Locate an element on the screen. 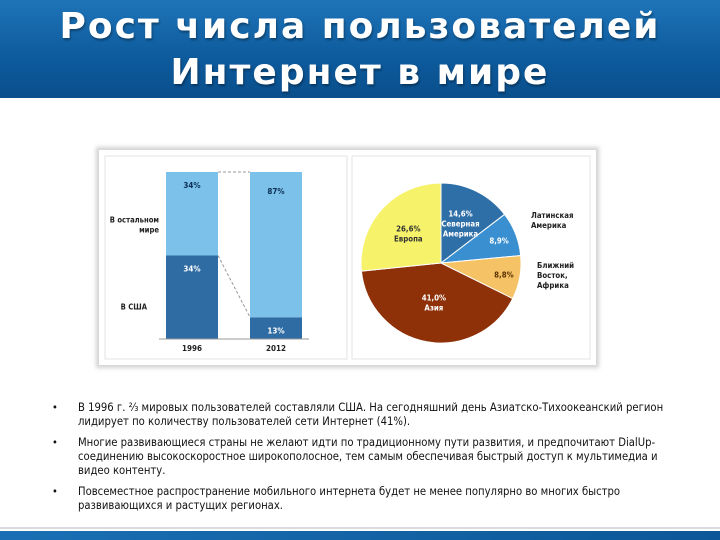 This screenshot has height=540, width=720. slide-title-line1: Рост числа пользователей is located at coordinates (360, 26).